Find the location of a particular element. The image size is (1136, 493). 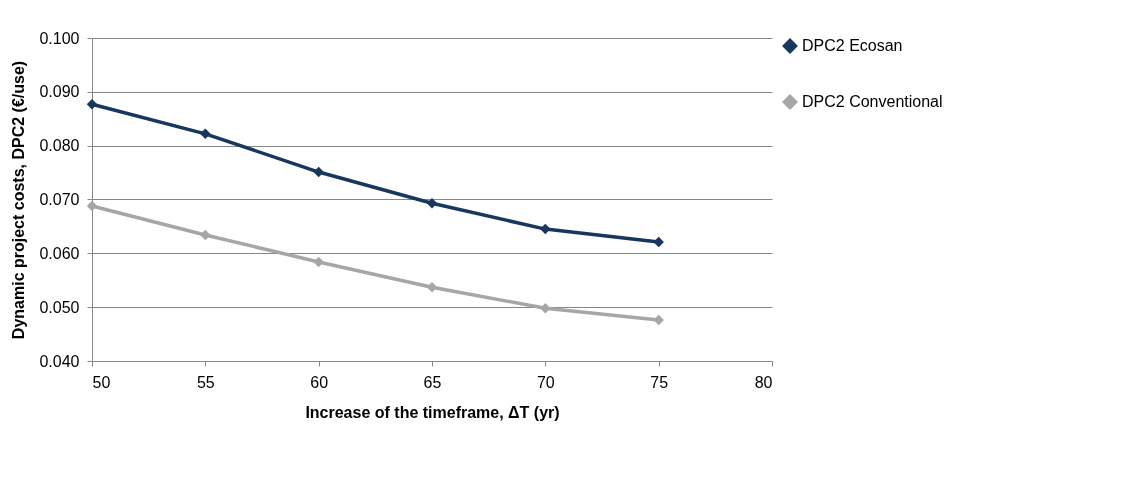

x-axis-title: Increase of the timeframe, ΔT (yr) is located at coordinates (432, 412).